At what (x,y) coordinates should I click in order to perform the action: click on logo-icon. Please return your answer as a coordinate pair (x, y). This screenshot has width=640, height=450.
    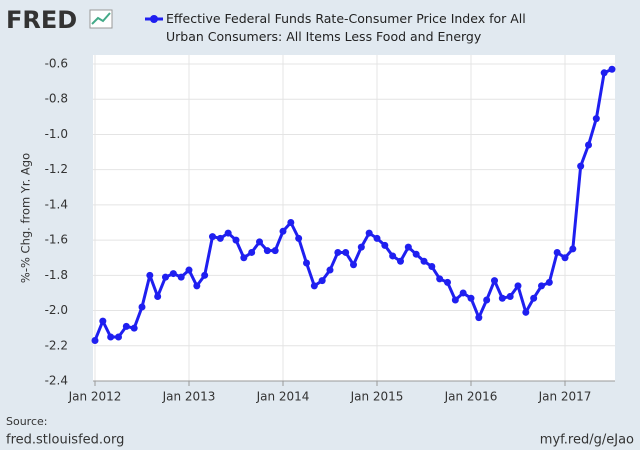
    Looking at the image, I should click on (101, 19).